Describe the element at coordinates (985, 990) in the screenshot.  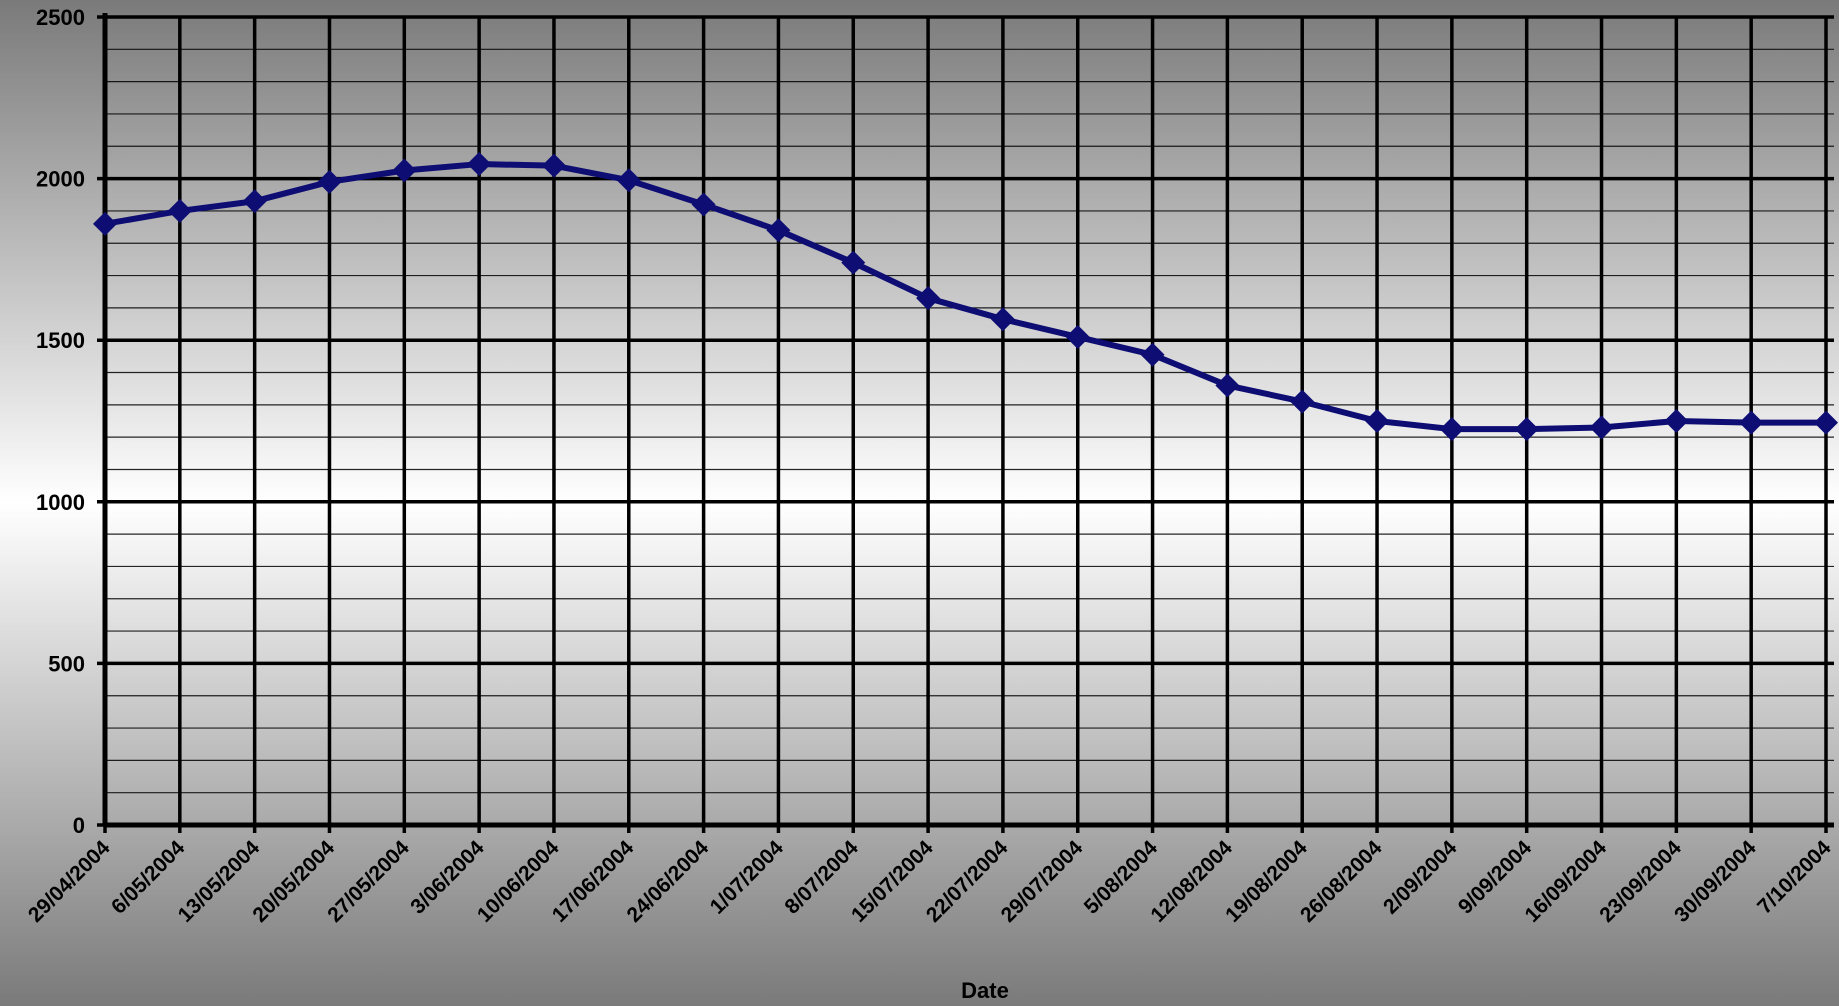
I see `x-axis-title: Date` at that location.